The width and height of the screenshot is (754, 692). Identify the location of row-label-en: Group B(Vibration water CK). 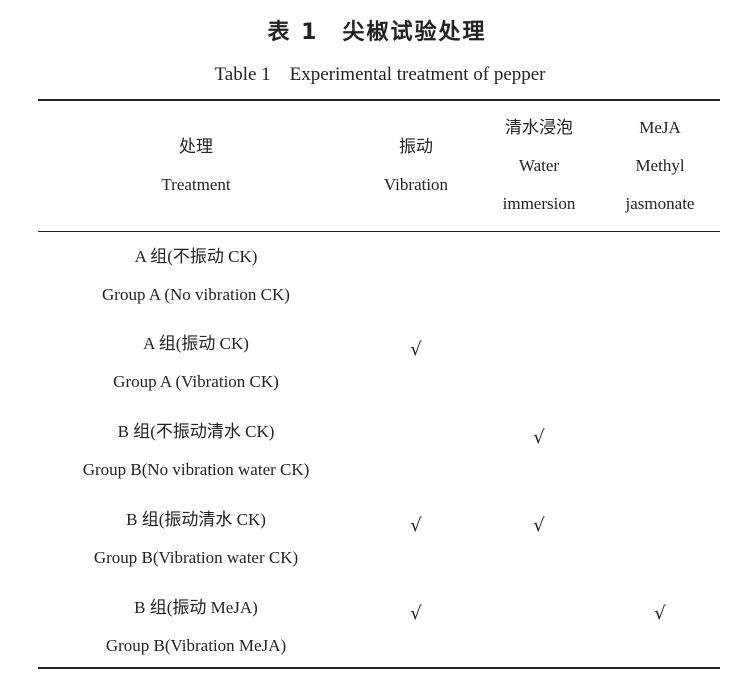
(196, 557).